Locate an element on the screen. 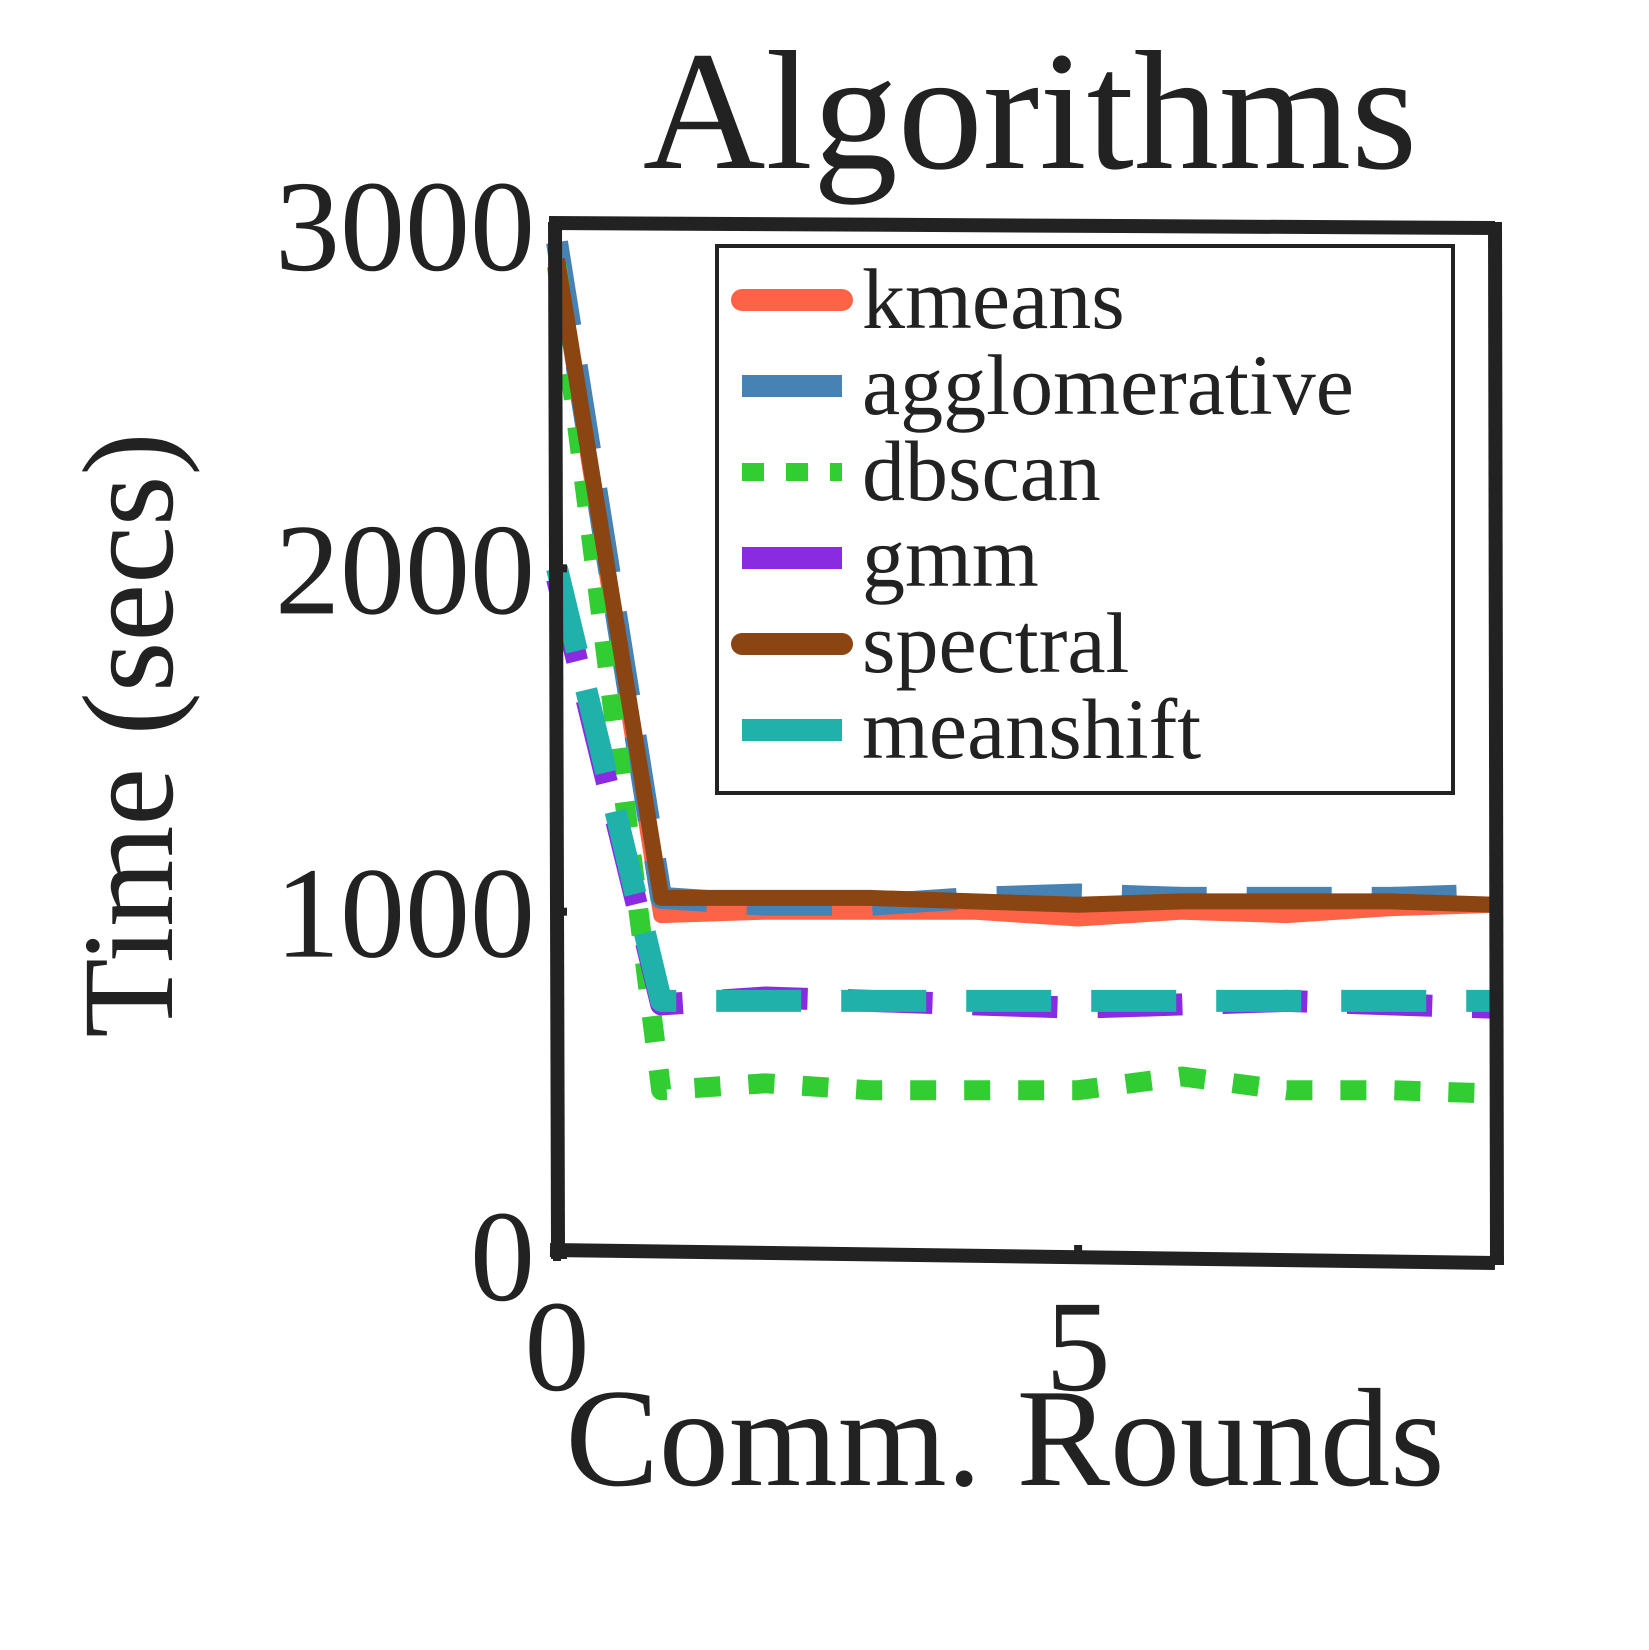 This screenshot has width=1649, height=1650. legend-label: kmeans is located at coordinates (993, 299).